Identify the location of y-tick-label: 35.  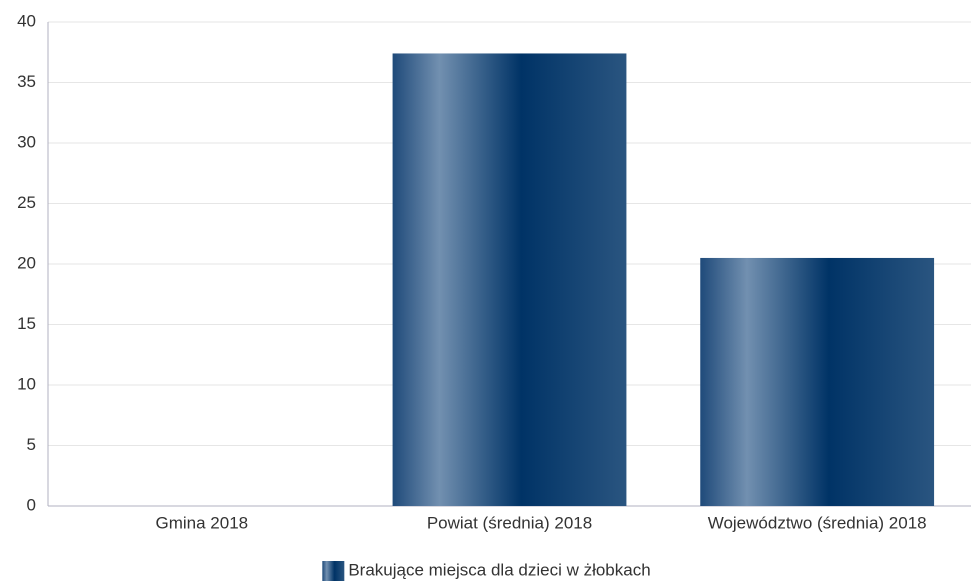
(26, 81).